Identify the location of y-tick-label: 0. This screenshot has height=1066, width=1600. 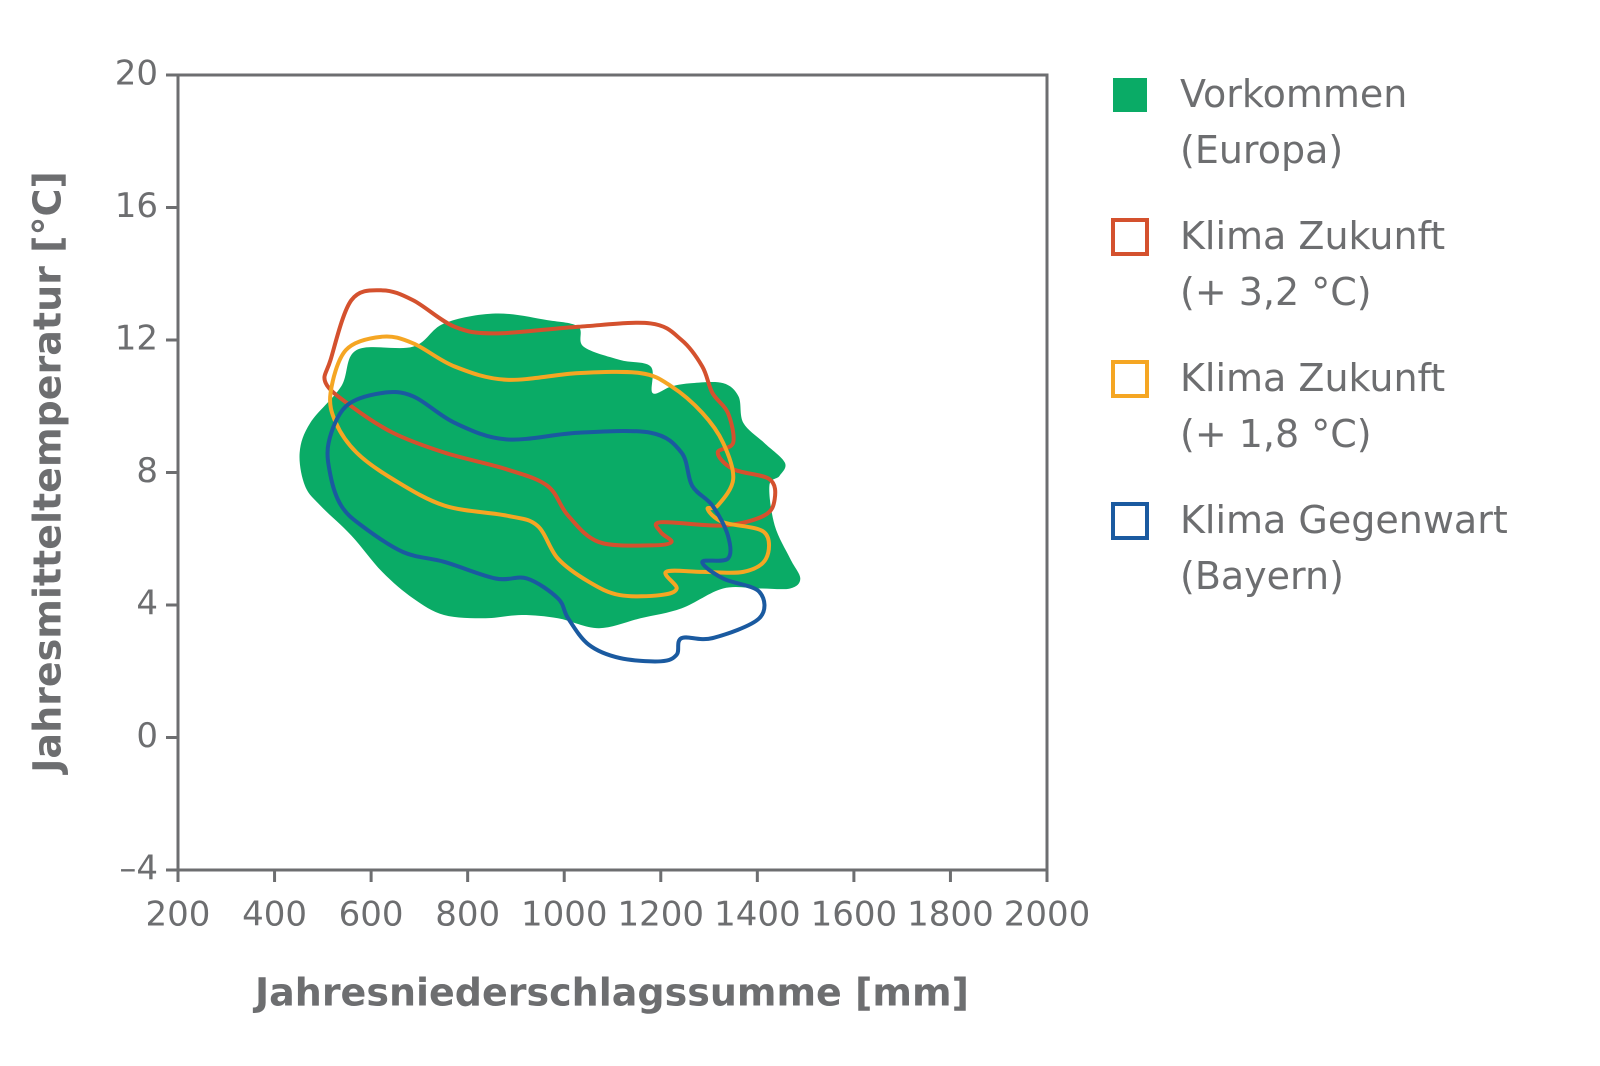
(147, 736).